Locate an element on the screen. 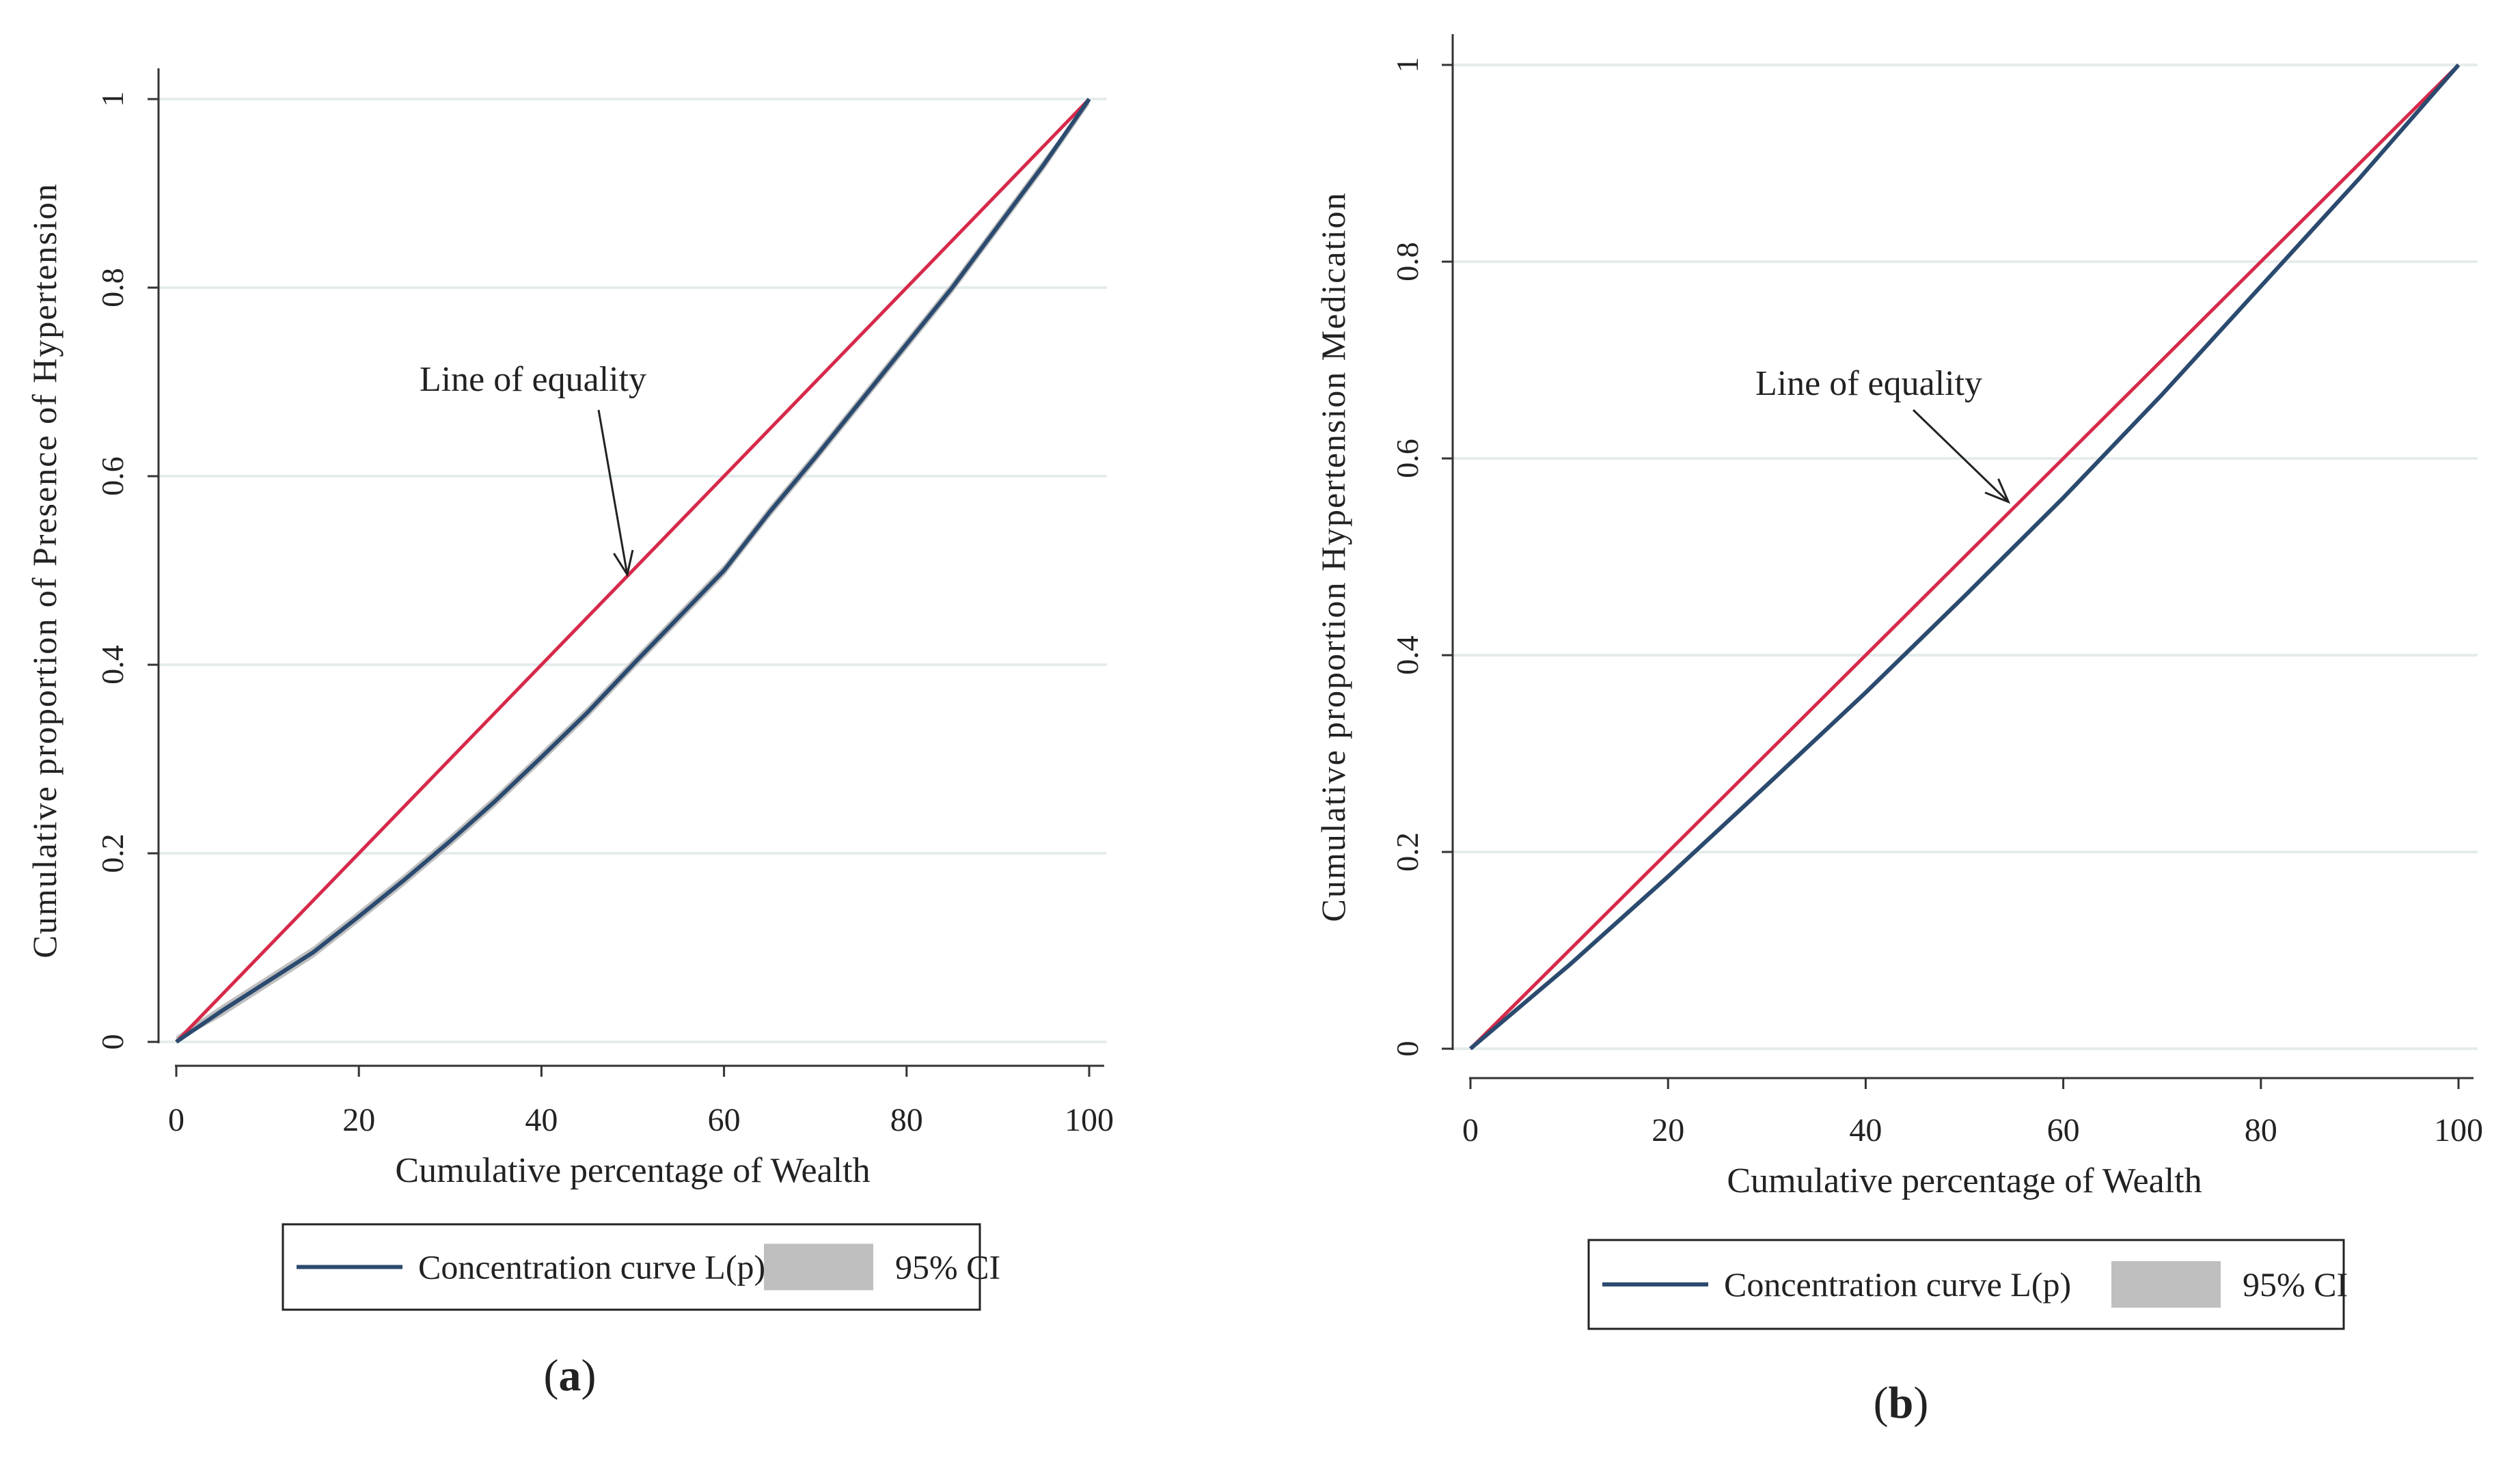 This screenshot has height=1460, width=2520. panel-label: (a) is located at coordinates (570, 1376).